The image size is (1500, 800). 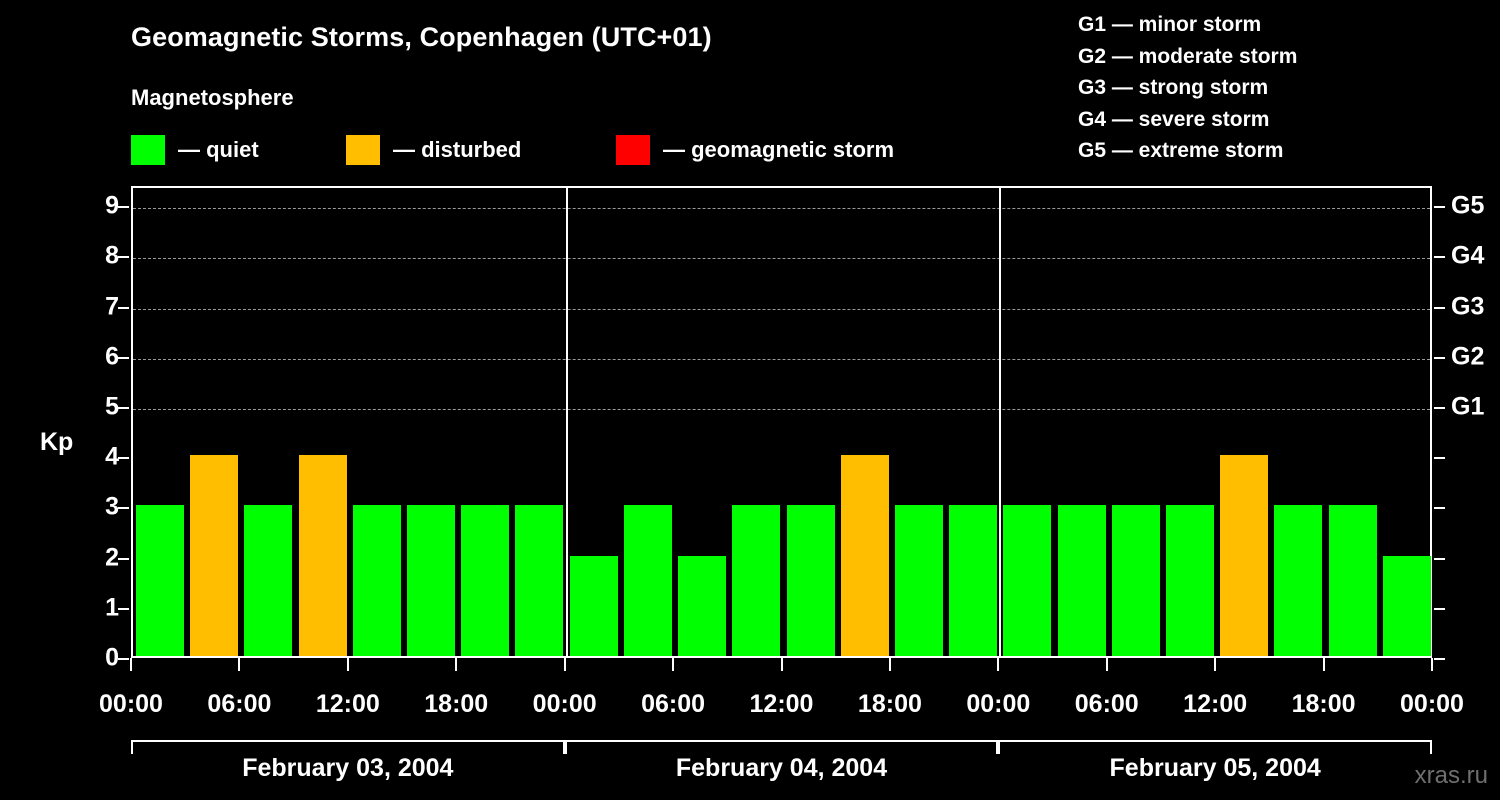 What do you see at coordinates (1451, 775) in the screenshot?
I see `watermark: xras.ru` at bounding box center [1451, 775].